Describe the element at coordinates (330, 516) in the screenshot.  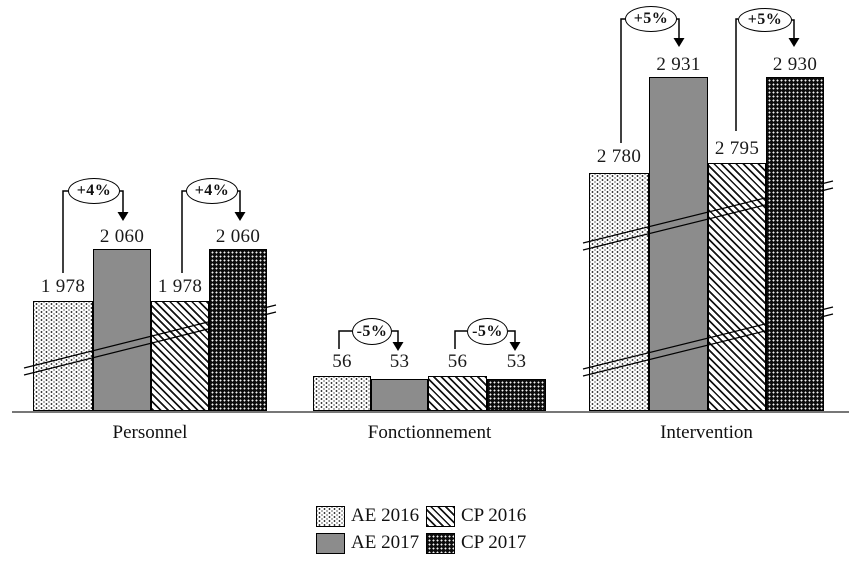
I see `legend-swatch-light-dots` at that location.